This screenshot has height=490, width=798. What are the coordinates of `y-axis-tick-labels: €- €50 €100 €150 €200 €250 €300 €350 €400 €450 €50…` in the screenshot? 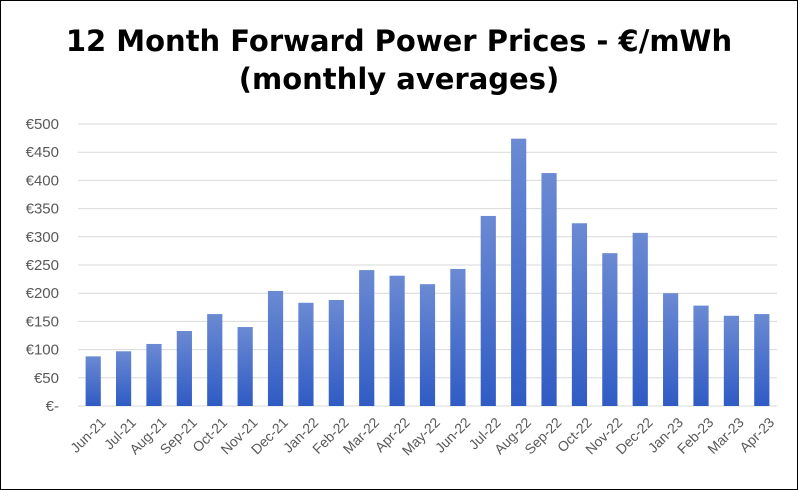 It's located at (42, 265).